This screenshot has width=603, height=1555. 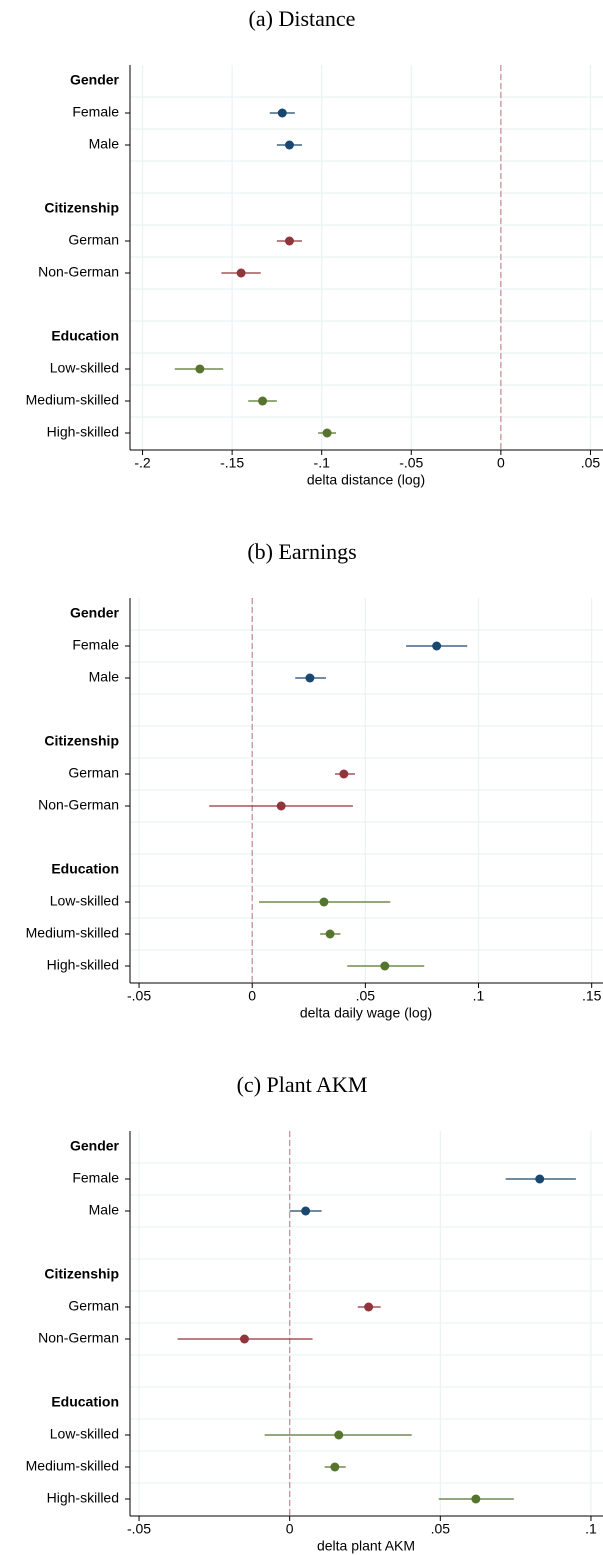 I want to click on chart-title: (c) Plant AKM, so click(x=302, y=1084).